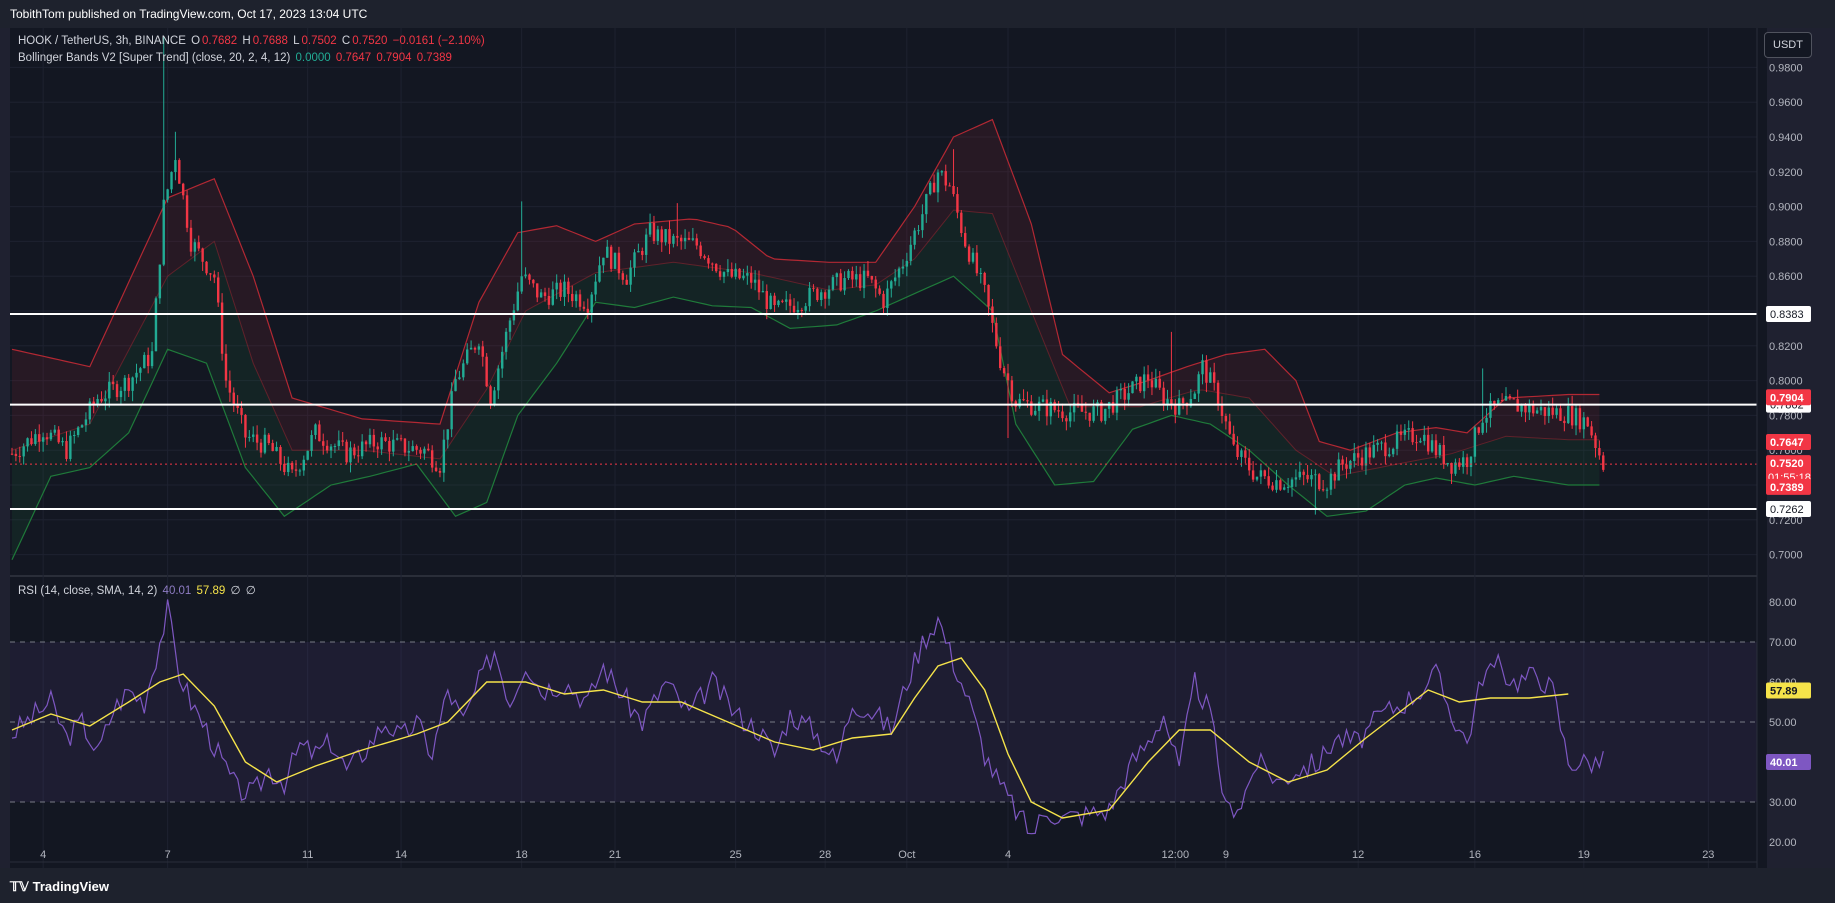 The height and width of the screenshot is (903, 1835). Describe the element at coordinates (1786, 173) in the screenshot. I see `price-tick-label: 0.9200` at that location.